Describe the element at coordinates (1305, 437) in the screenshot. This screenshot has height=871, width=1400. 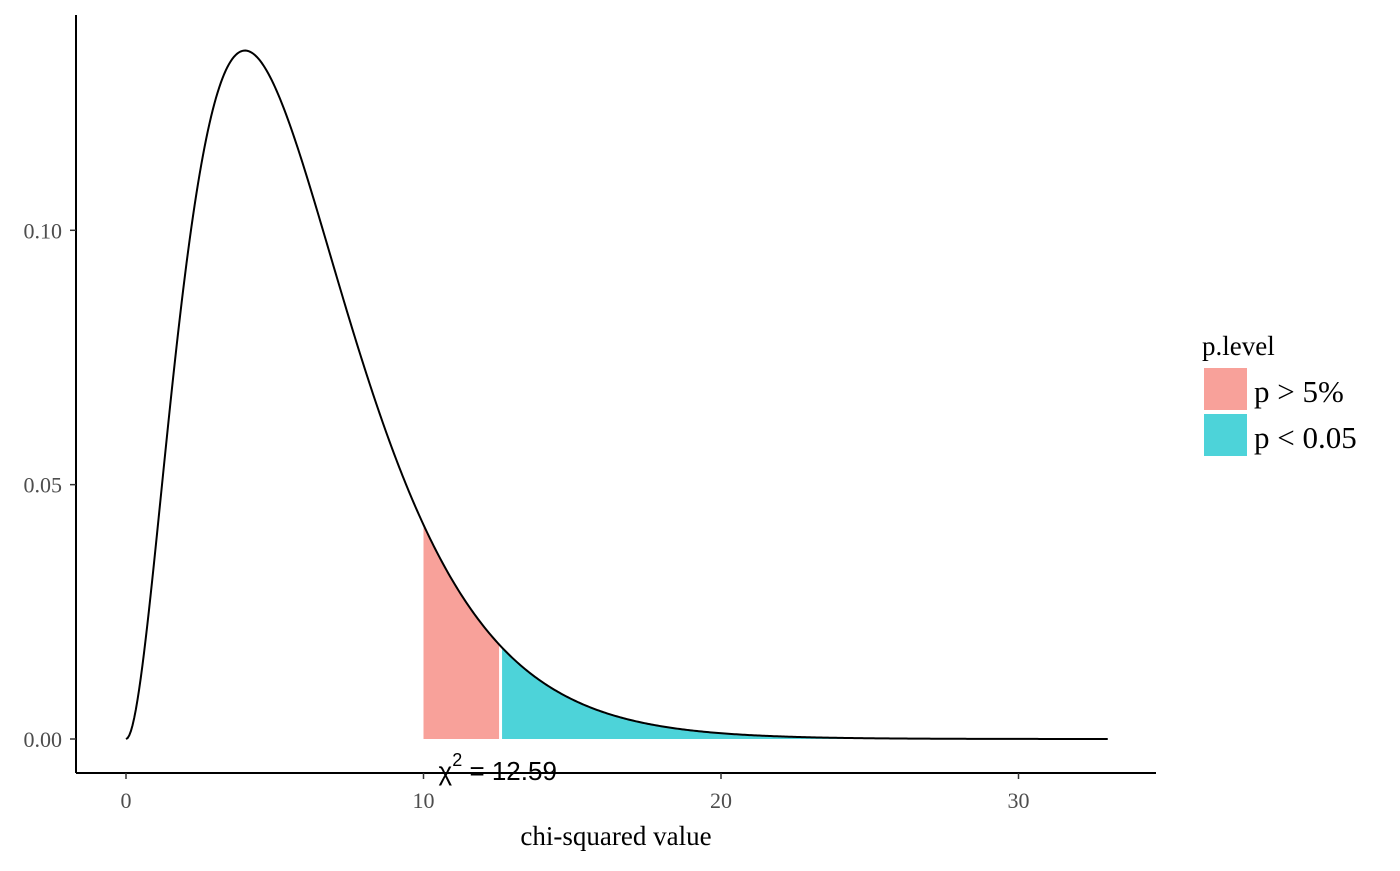
I see `legend-label-p-less-005: p < 0.05` at that location.